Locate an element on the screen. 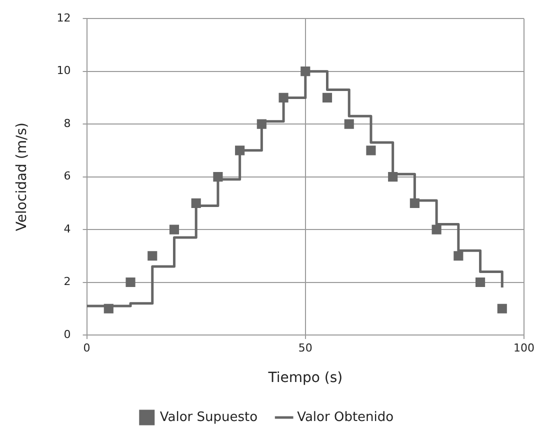  y-tick-label: 4 is located at coordinates (67, 229).